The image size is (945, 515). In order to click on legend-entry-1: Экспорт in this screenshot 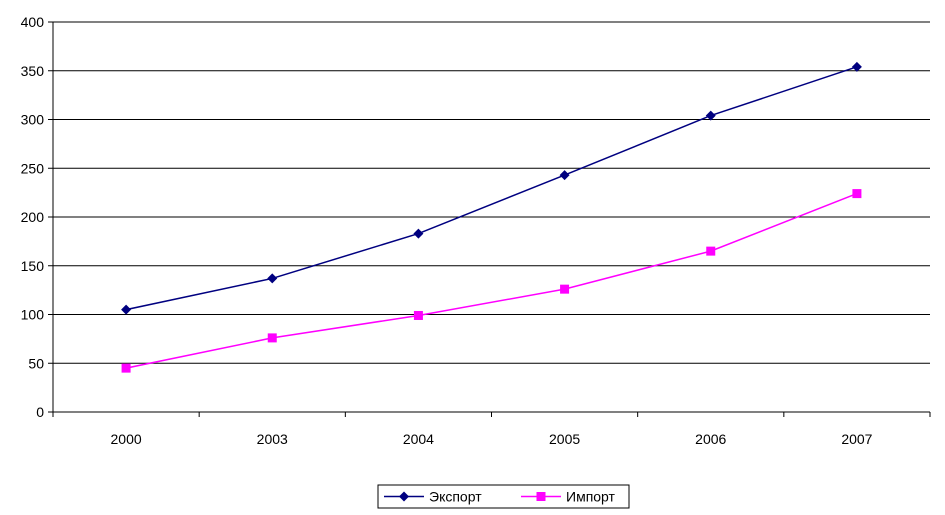, I will do `click(433, 497)`.